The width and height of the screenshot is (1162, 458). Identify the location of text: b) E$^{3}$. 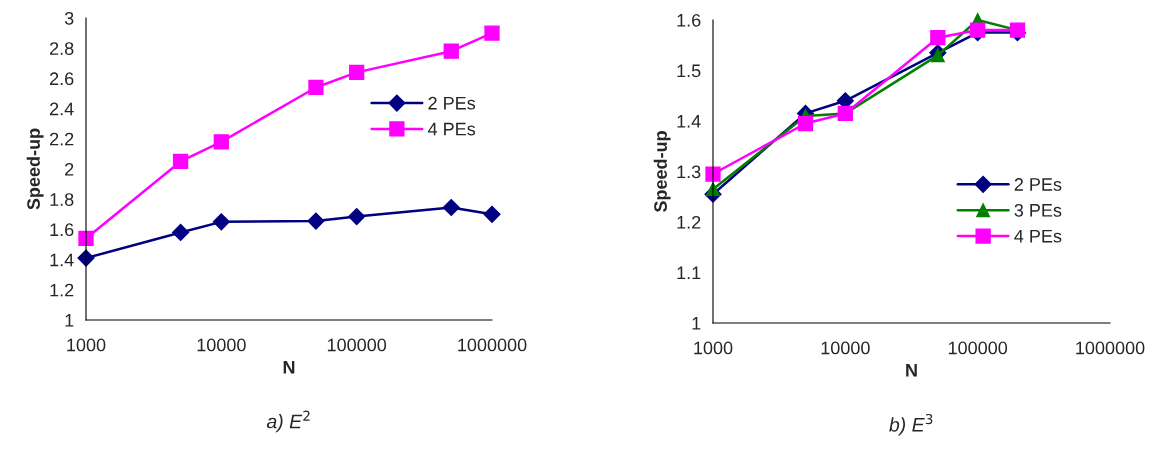
(911, 424).